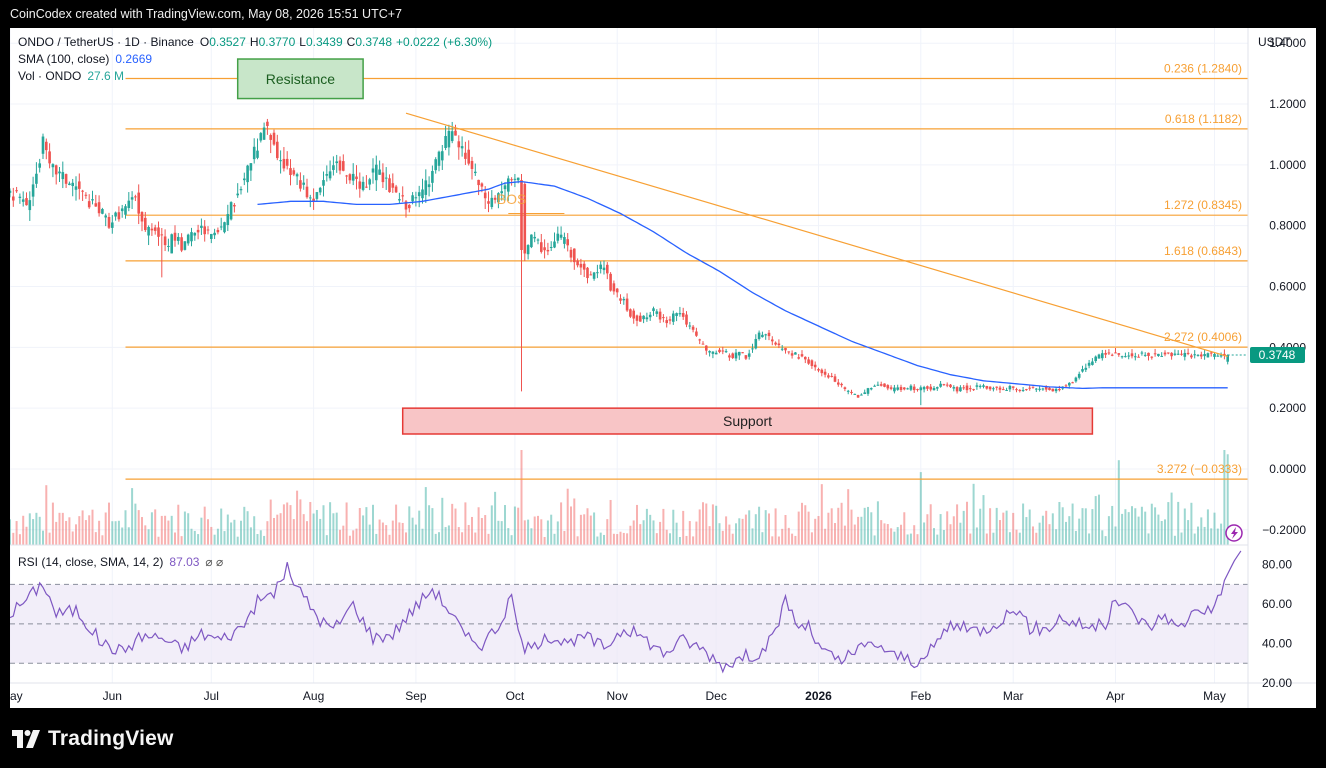 The width and height of the screenshot is (1326, 768). What do you see at coordinates (90, 562) in the screenshot?
I see `rsi-label: RSI (14, close, SMA, 14, 2)` at bounding box center [90, 562].